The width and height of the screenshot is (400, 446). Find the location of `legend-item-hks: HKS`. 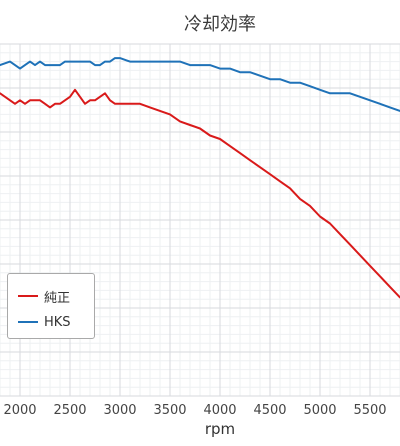

legend-item-hks: HKS is located at coordinates (44, 322).